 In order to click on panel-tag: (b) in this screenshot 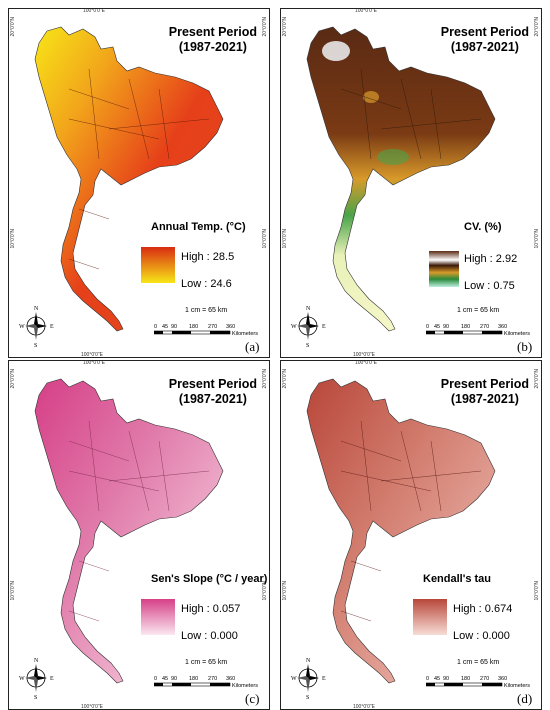, I will do `click(525, 346)`.